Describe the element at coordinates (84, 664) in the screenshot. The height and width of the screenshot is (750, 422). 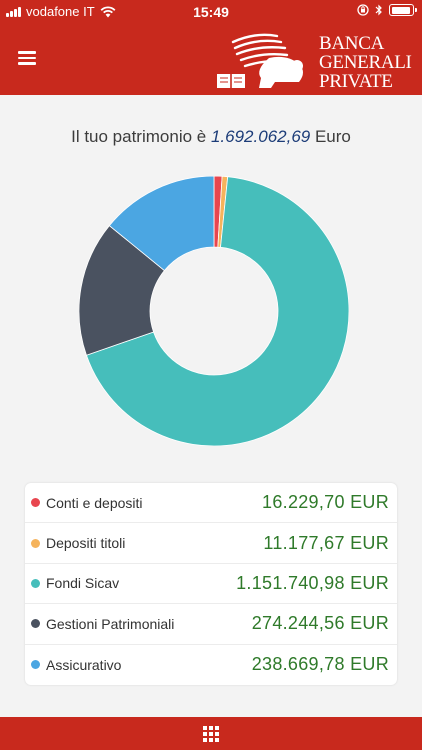
I see `legend-label: Assicurativo` at that location.